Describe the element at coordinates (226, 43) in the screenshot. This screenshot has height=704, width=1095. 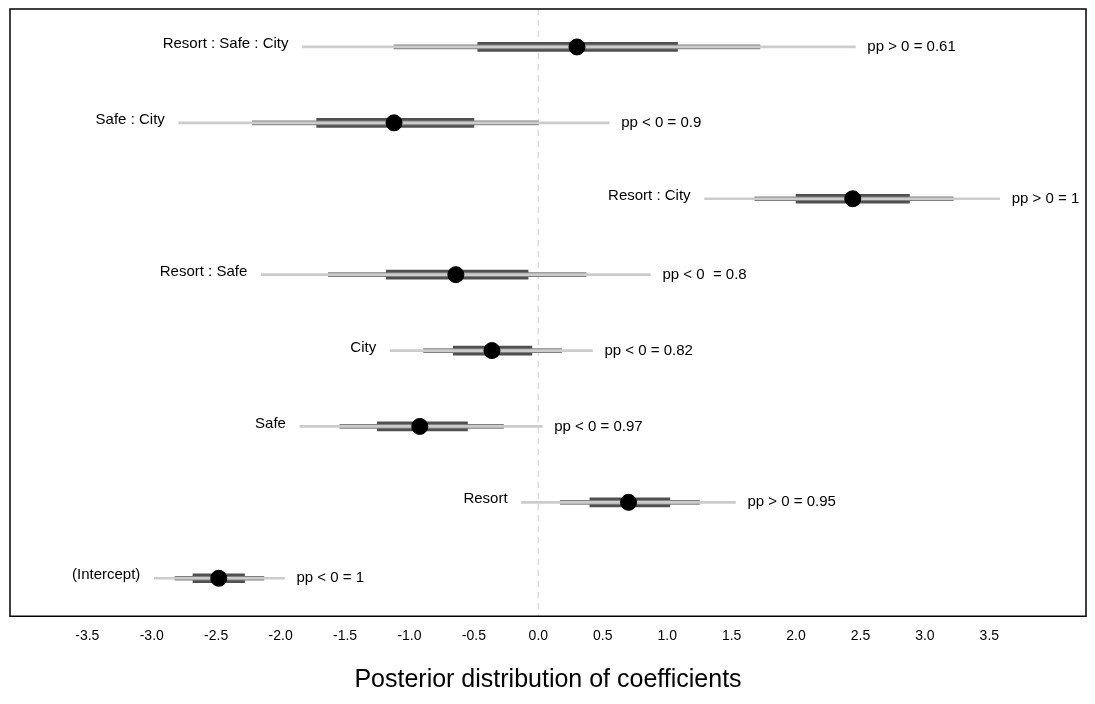
I see `y-tick-label: Resort : Safe : City` at that location.